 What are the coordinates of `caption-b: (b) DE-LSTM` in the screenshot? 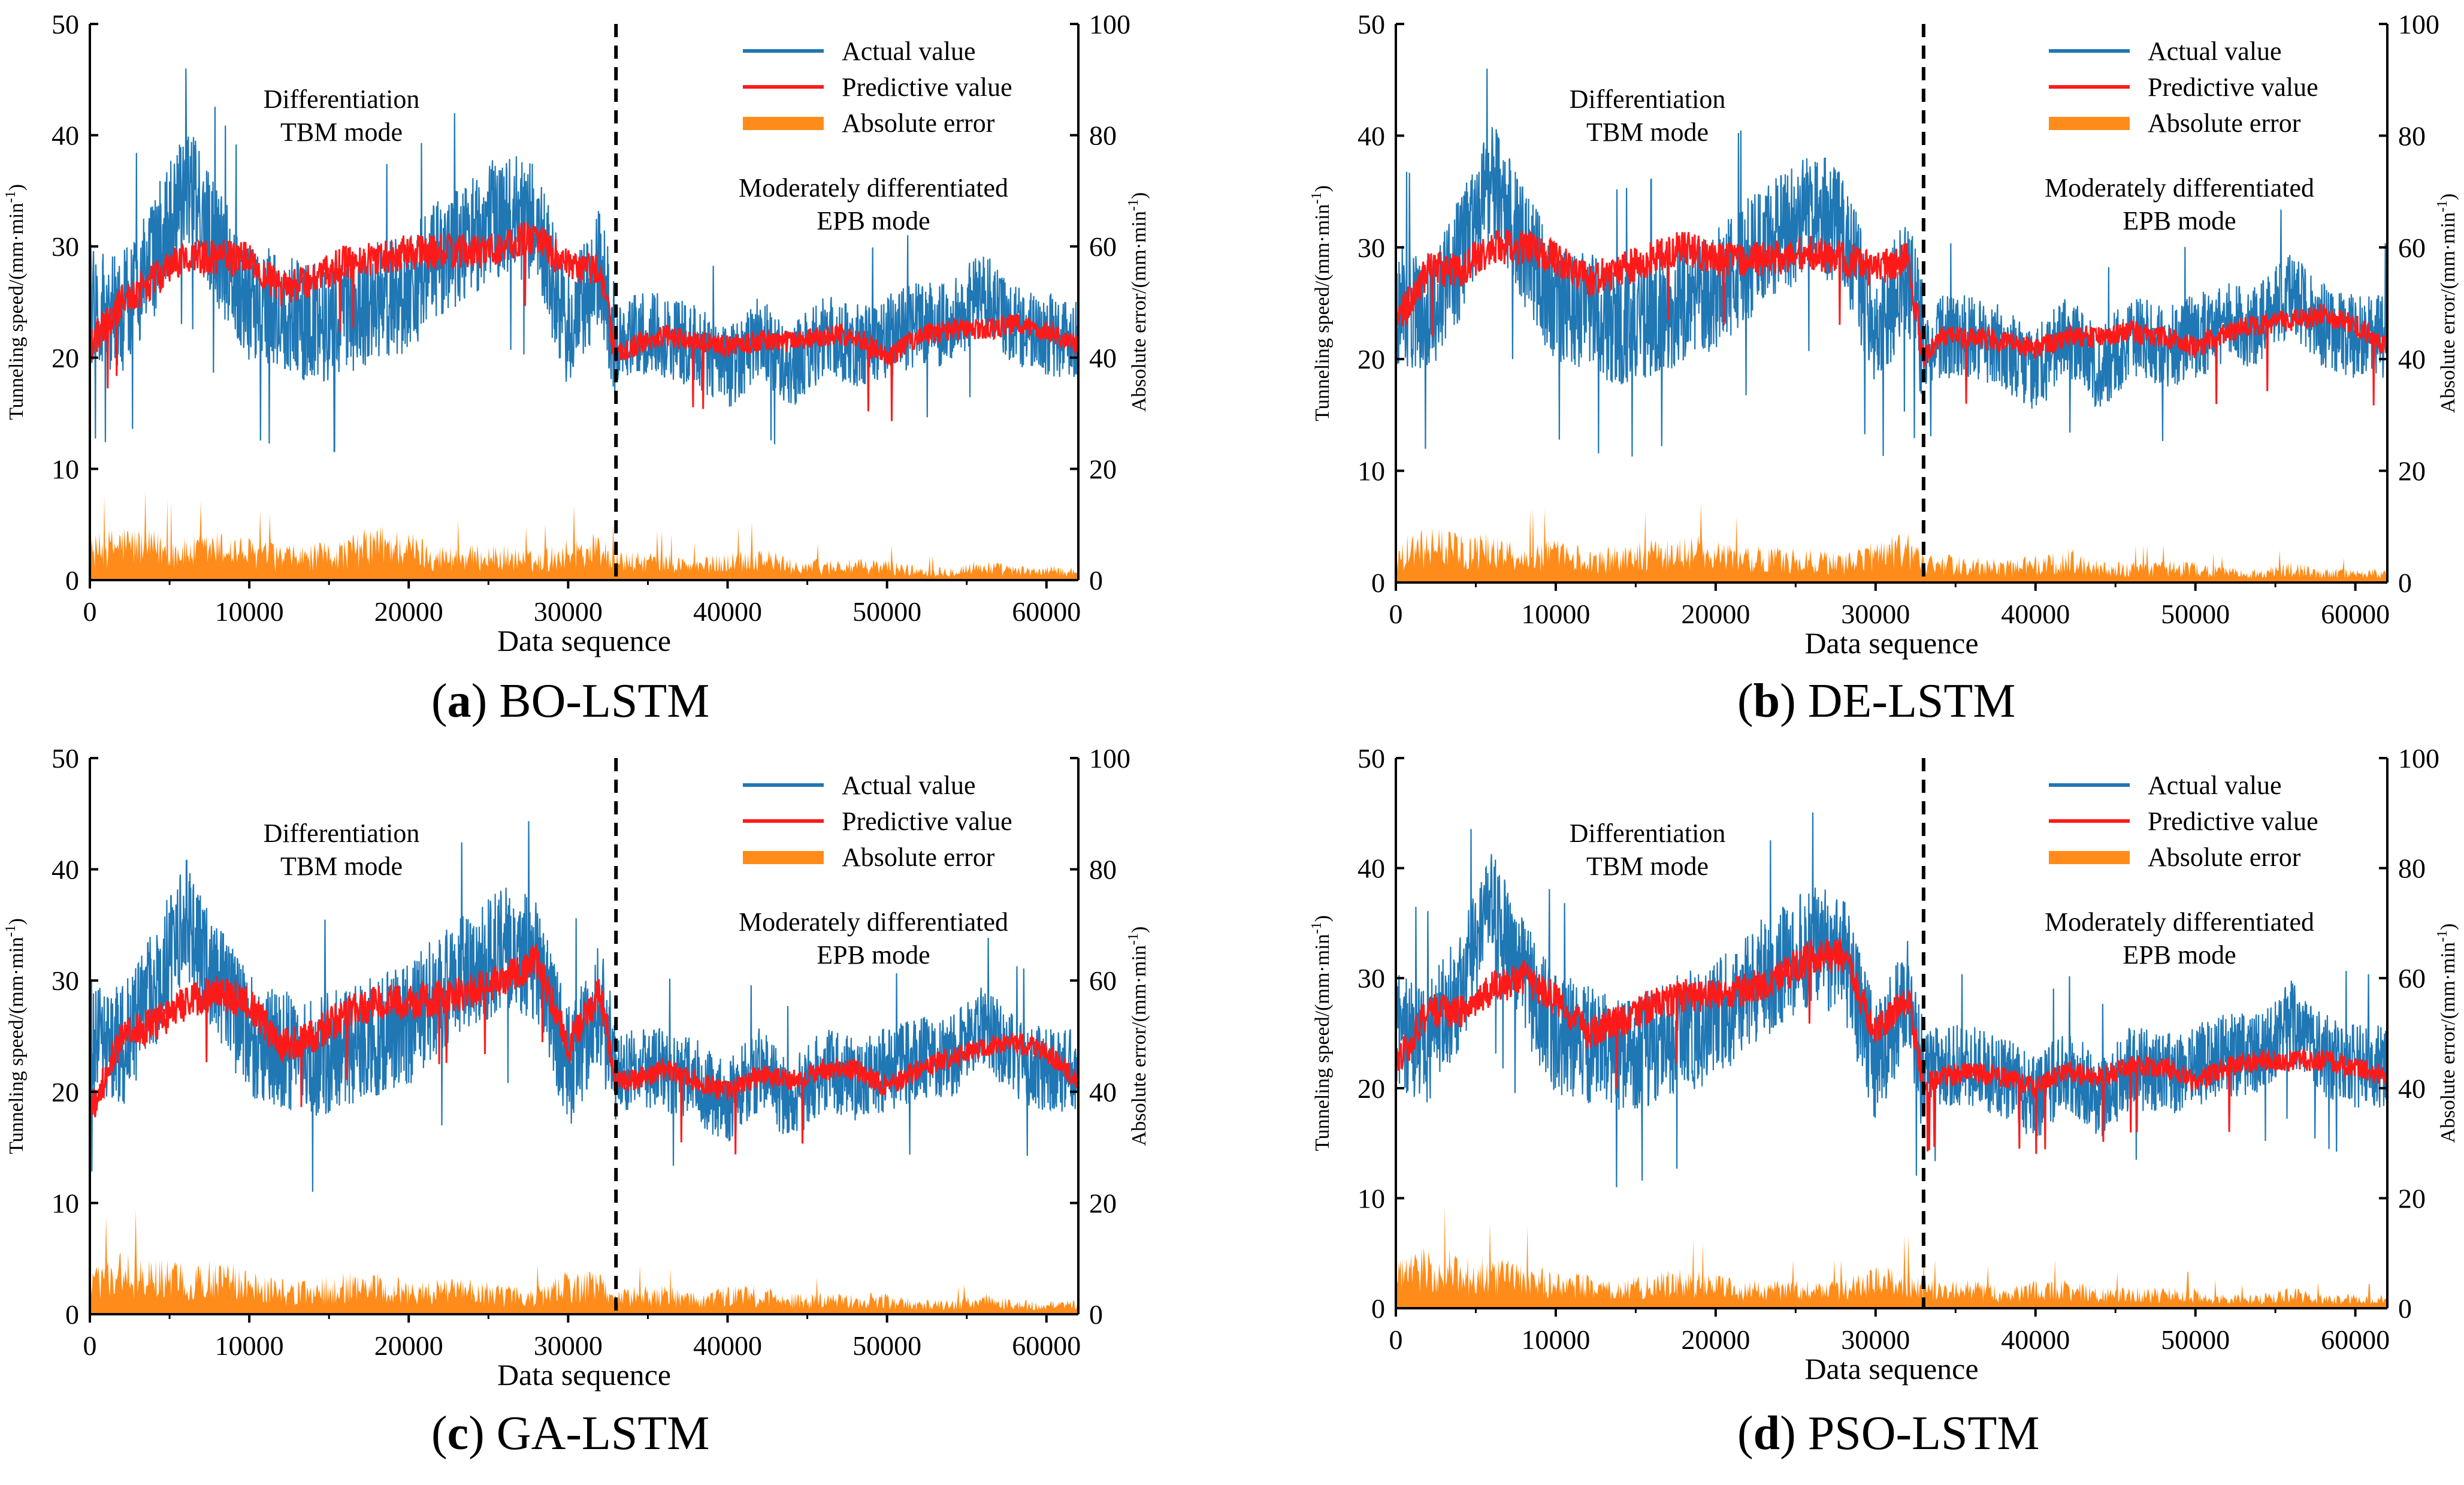 It's located at (1876, 701).